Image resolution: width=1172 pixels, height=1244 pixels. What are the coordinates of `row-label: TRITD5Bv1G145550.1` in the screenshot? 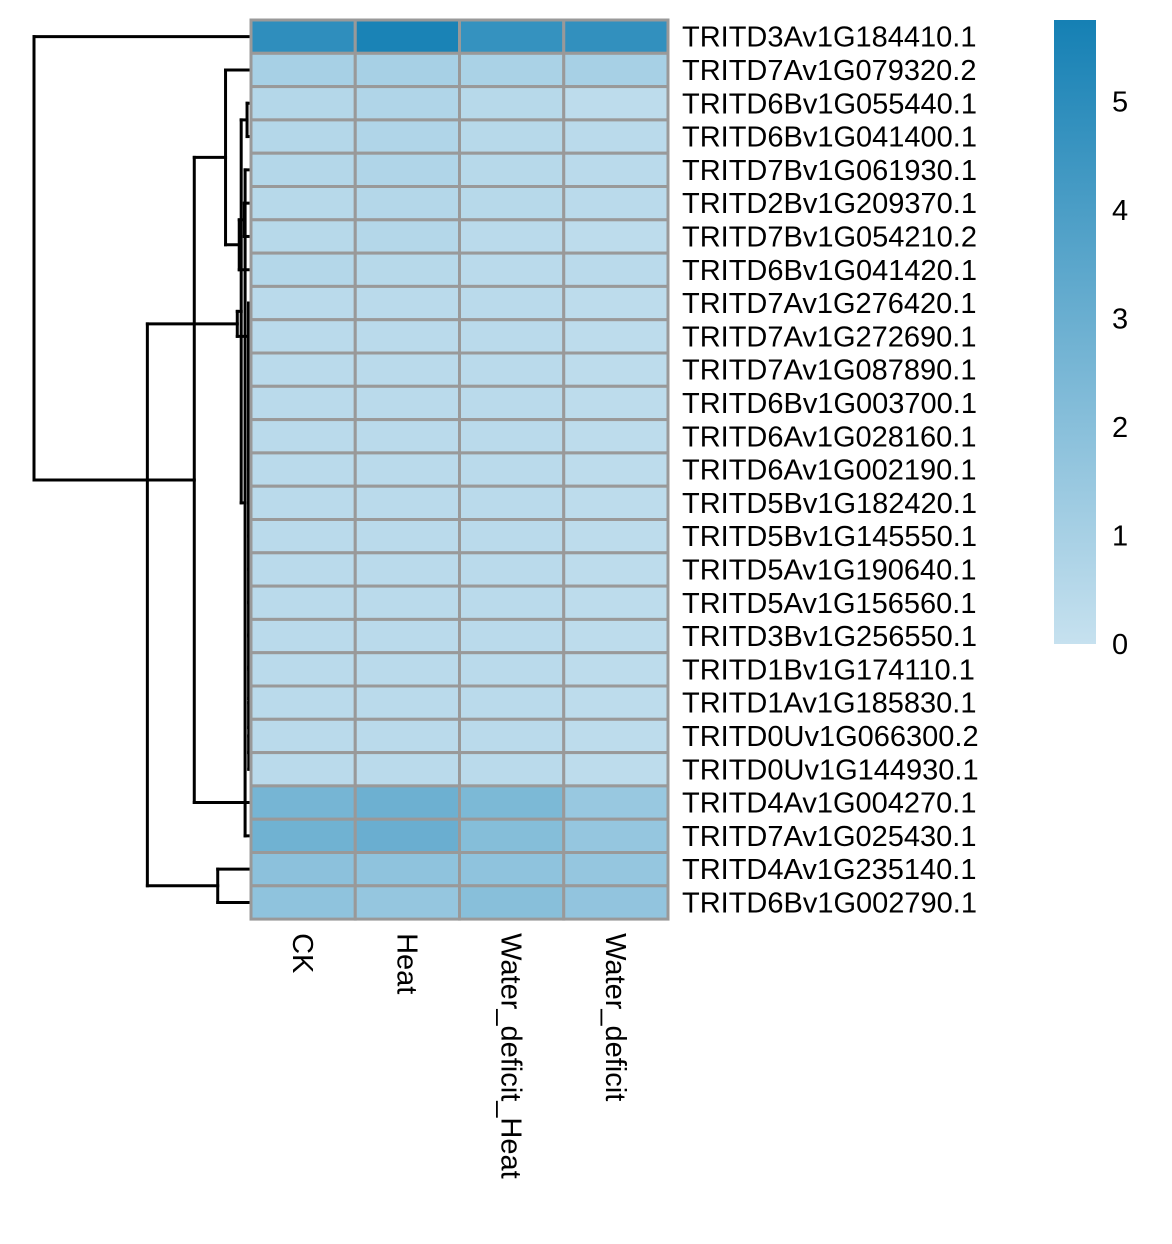 It's located at (829, 537).